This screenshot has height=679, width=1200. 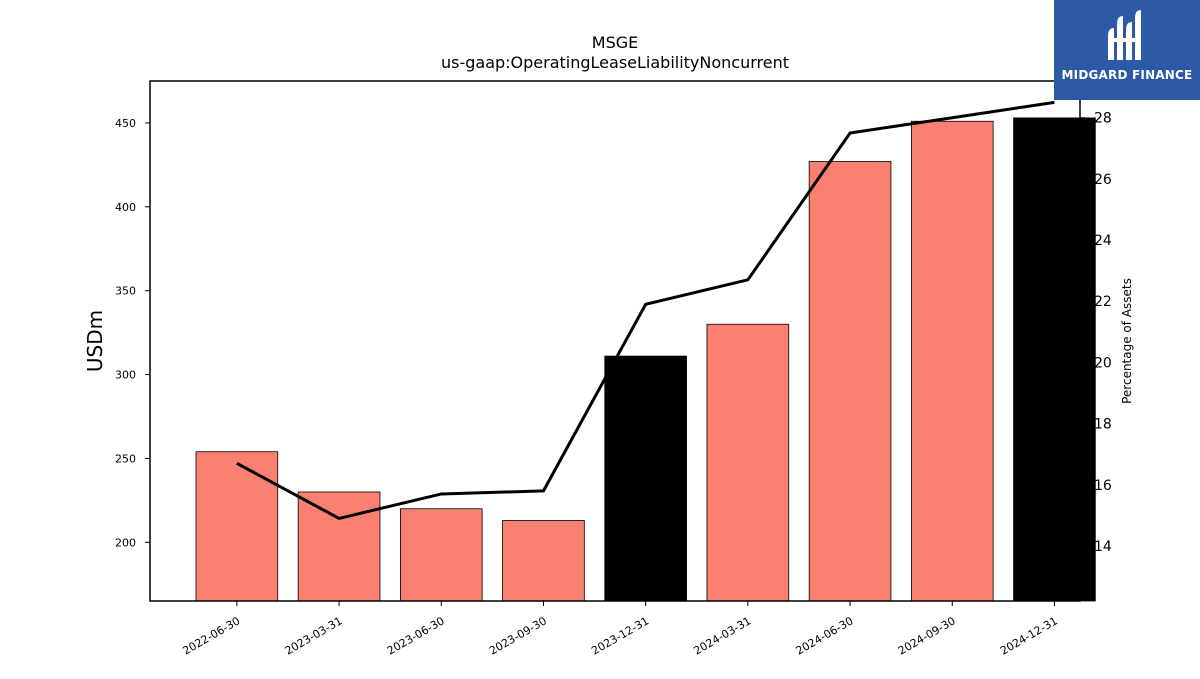 I want to click on y2-tick-label: 28, so click(x=1103, y=119).